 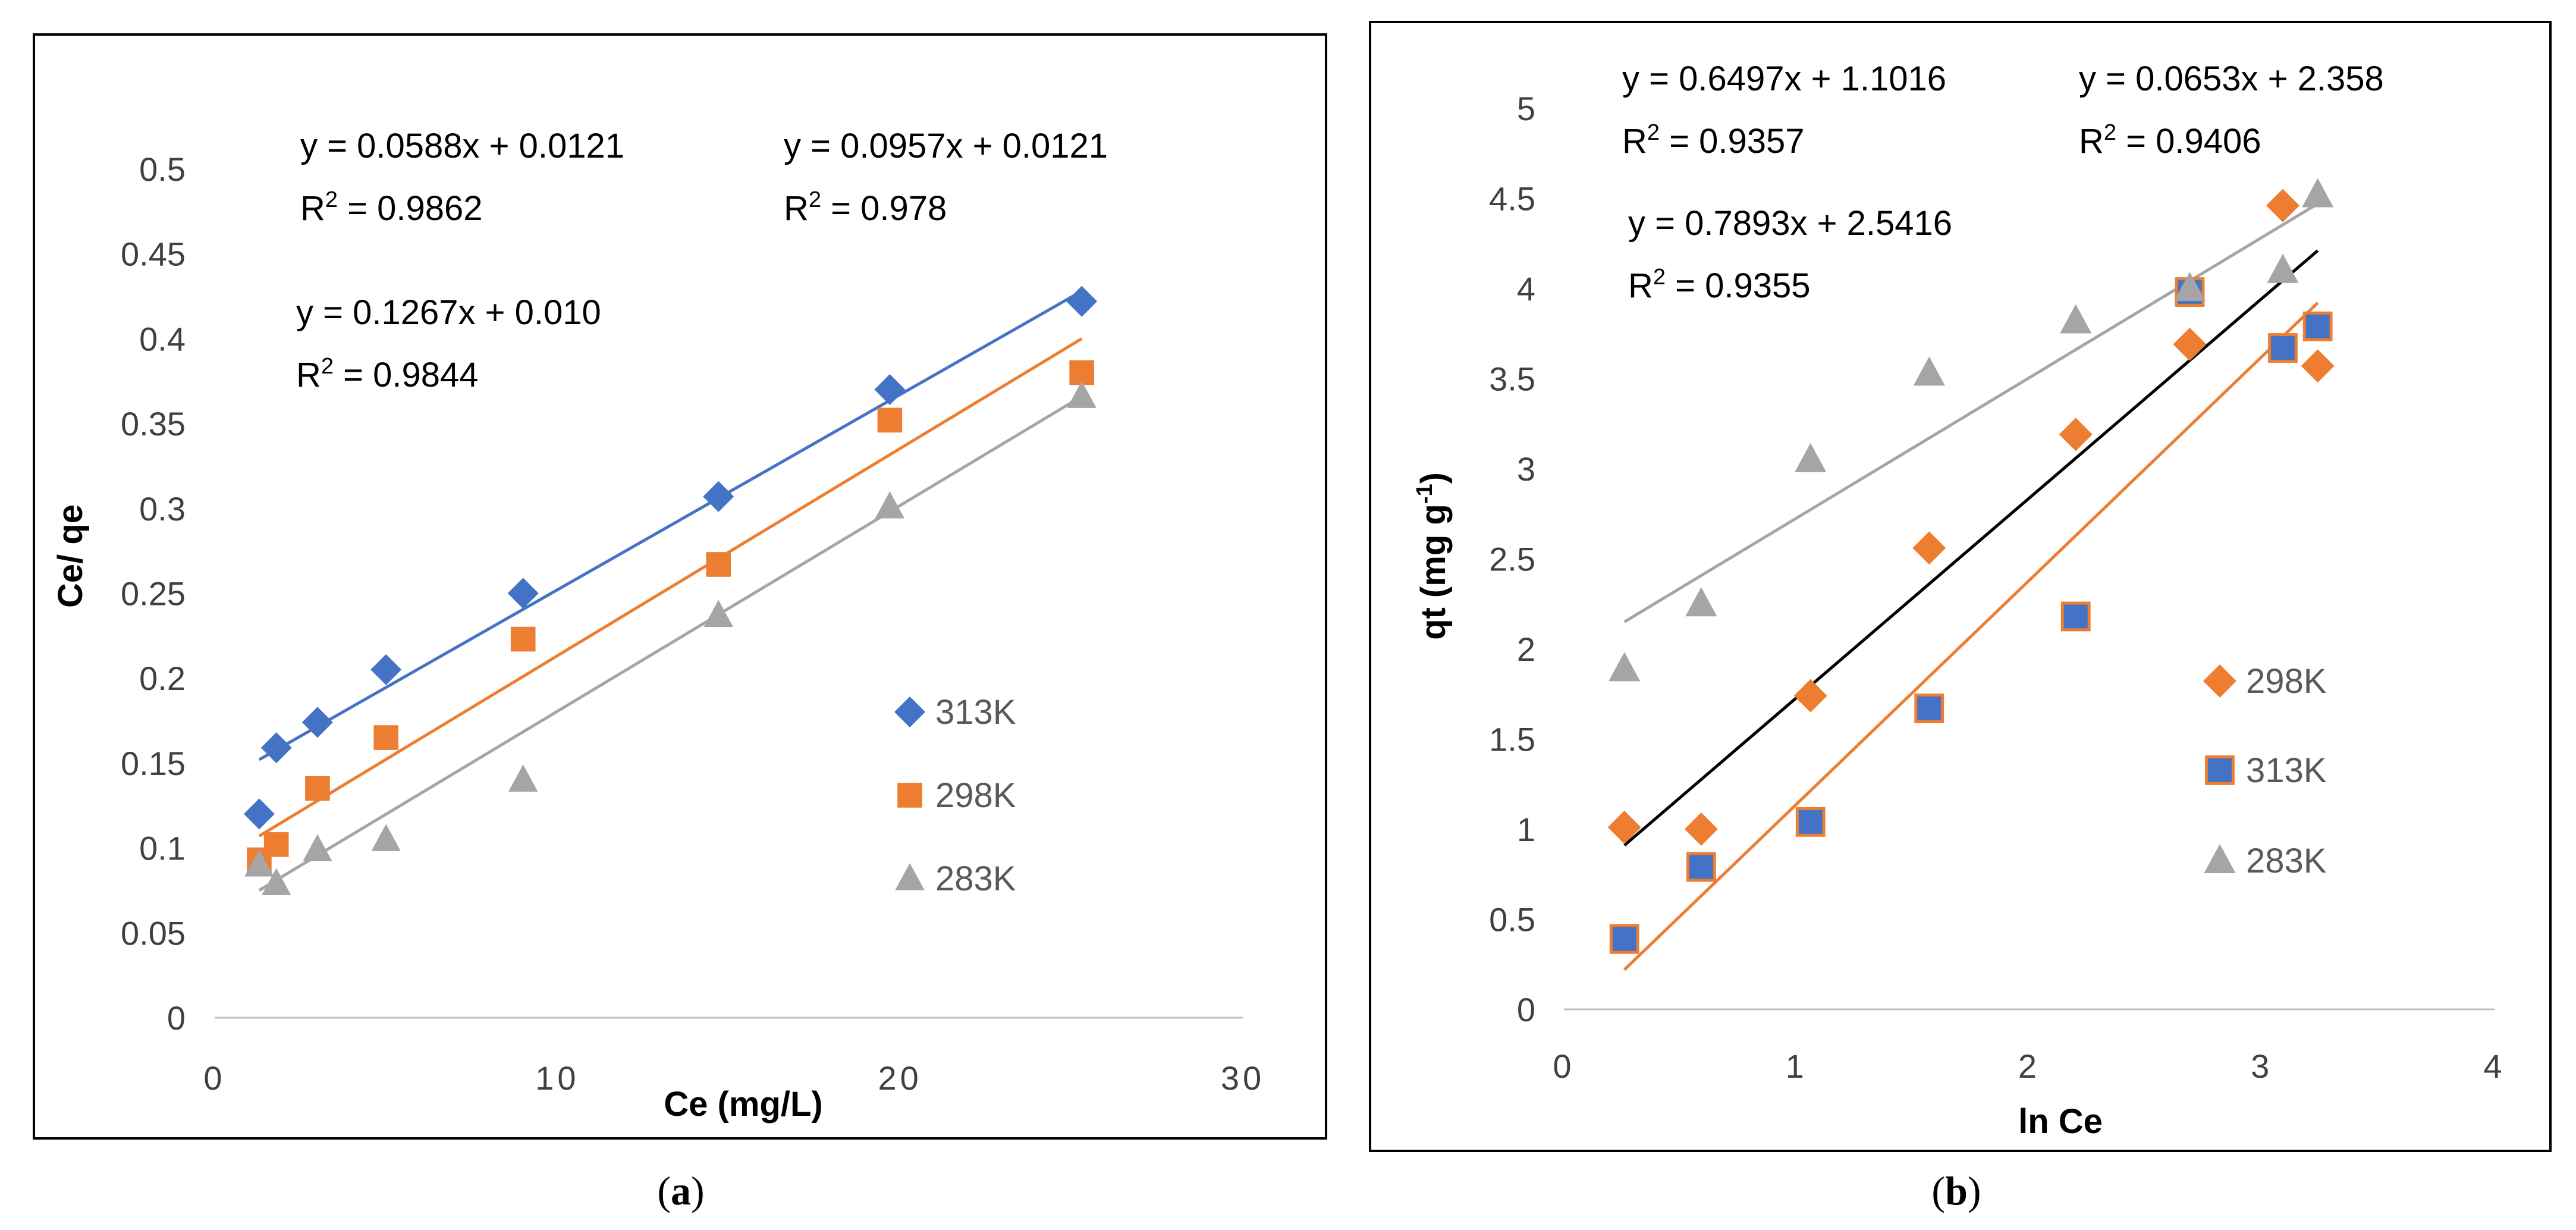 I want to click on y-tick-label: 1, so click(x=1526, y=830).